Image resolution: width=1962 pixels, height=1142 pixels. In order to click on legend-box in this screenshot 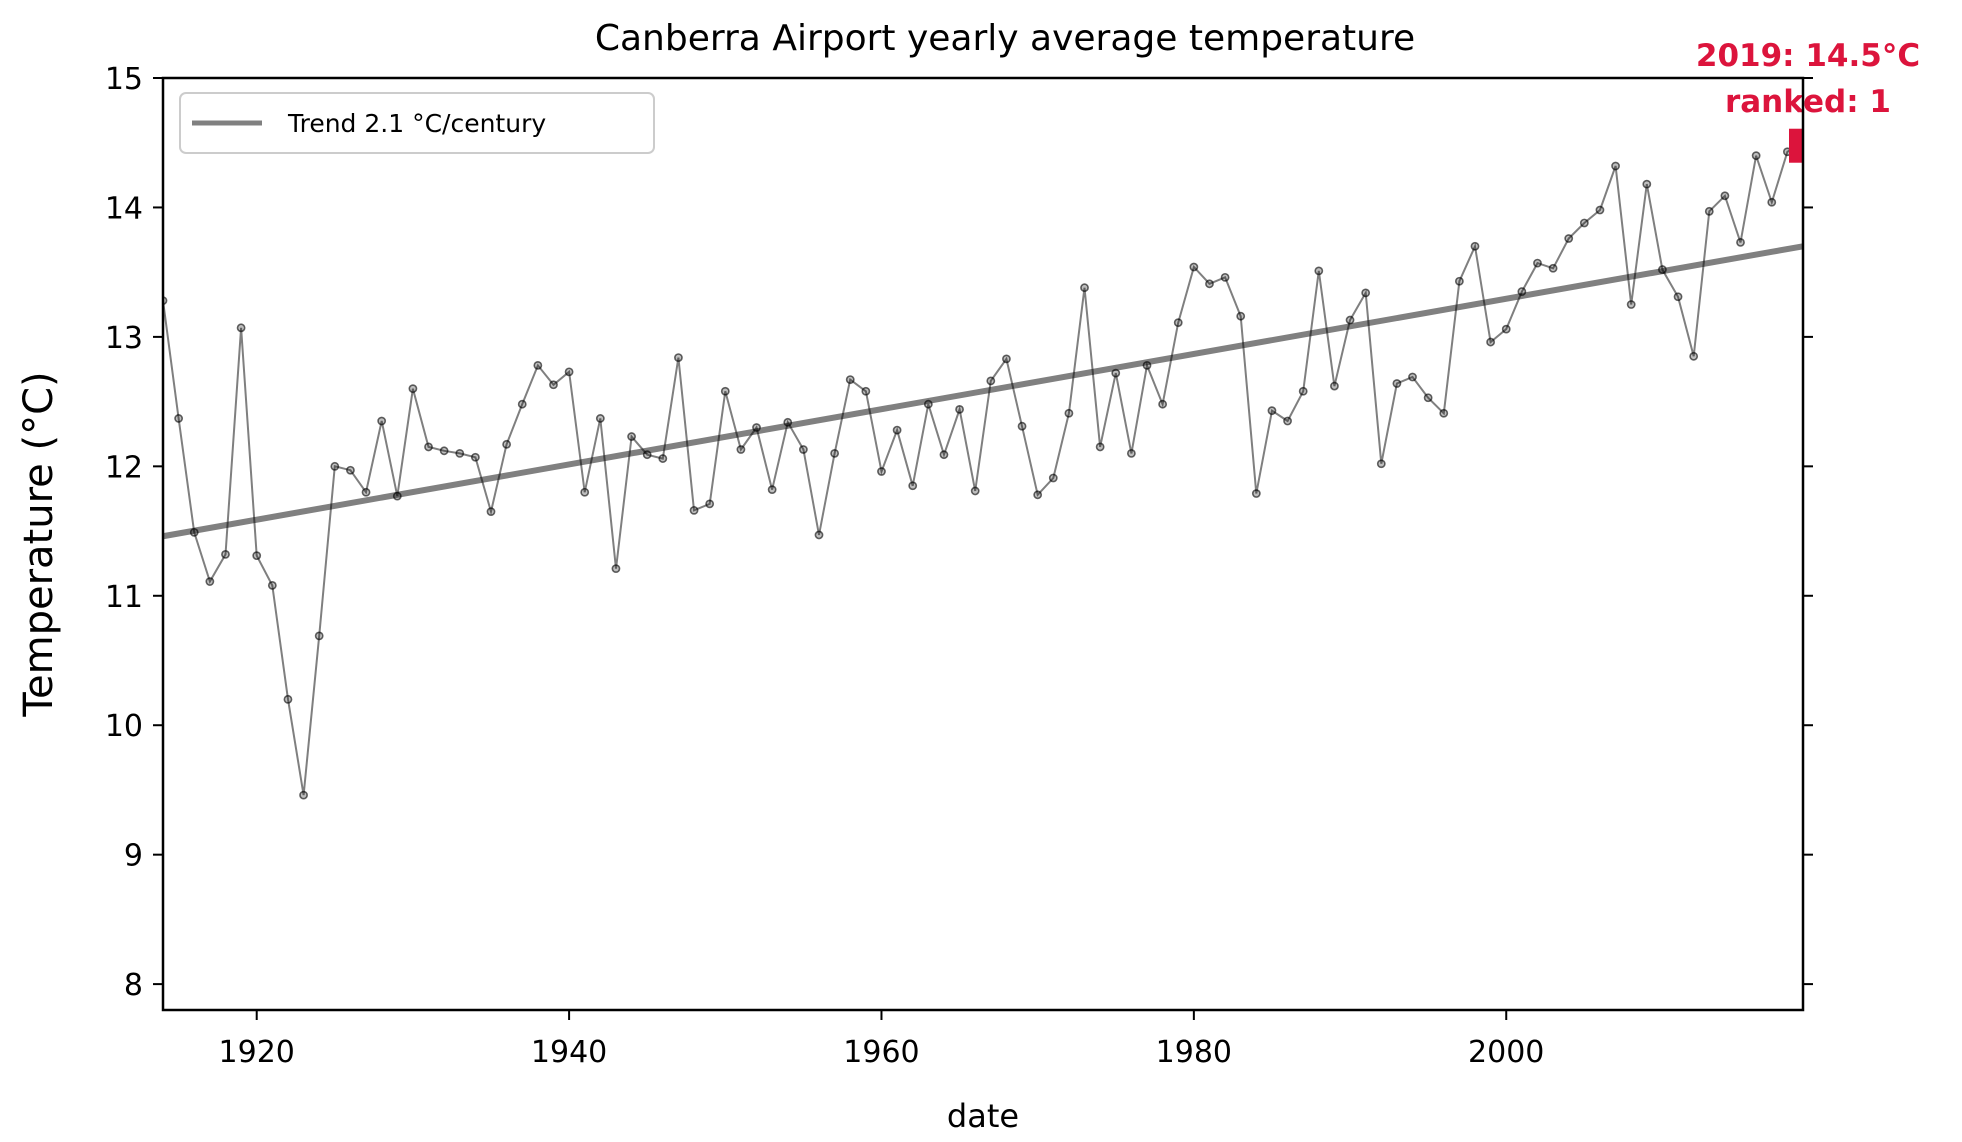, I will do `click(417, 123)`.